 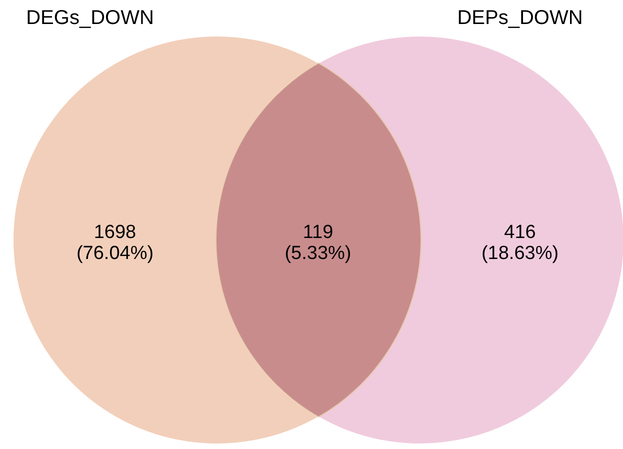 What do you see at coordinates (115, 232) in the screenshot?
I see `data-label: 1698` at bounding box center [115, 232].